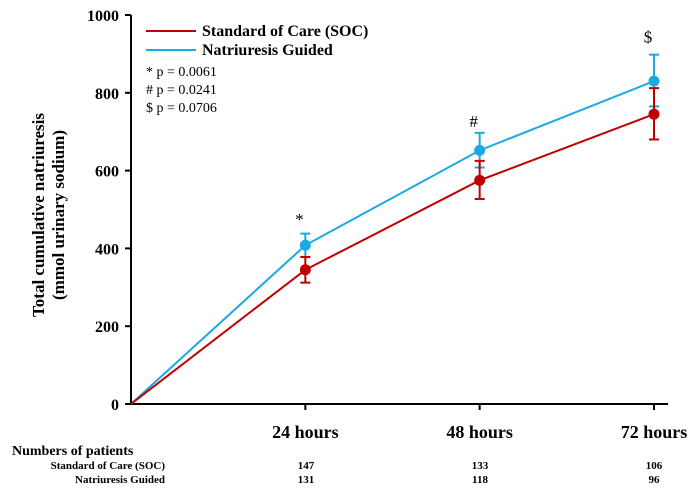  What do you see at coordinates (473, 121) in the screenshot?
I see `significance-symbol: #` at bounding box center [473, 121].